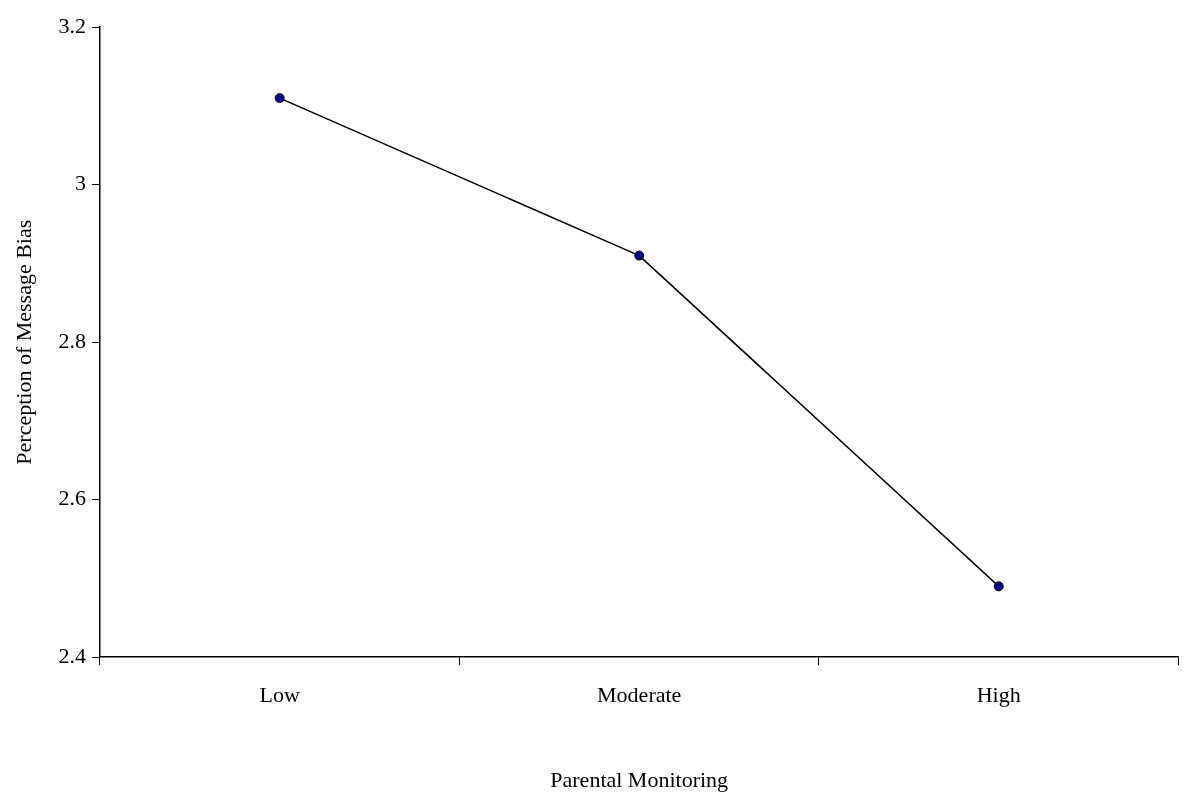 This screenshot has width=1192, height=806. What do you see at coordinates (639, 695) in the screenshot?
I see `x-tick-label: Moderate` at bounding box center [639, 695].